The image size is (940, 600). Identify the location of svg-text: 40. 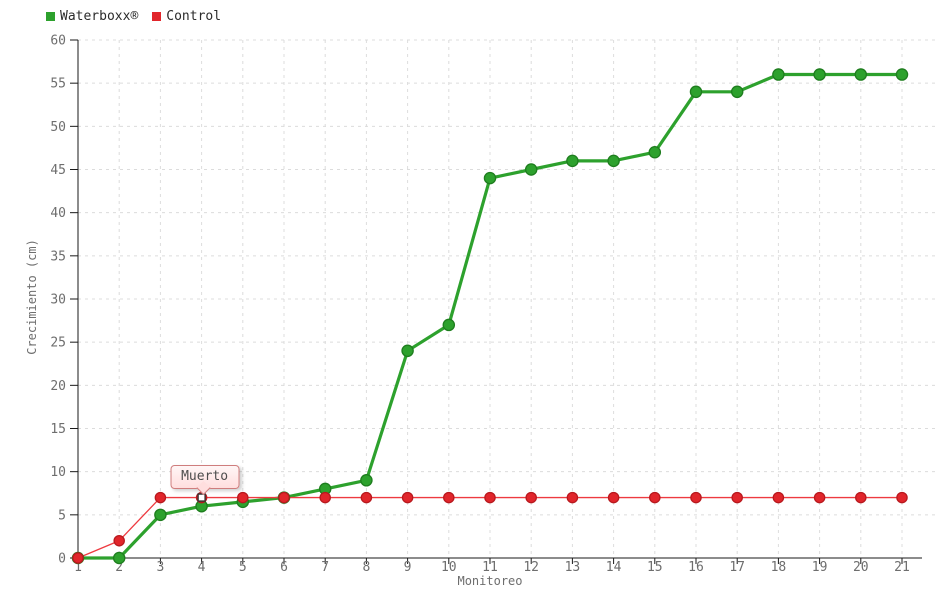
(58, 213).